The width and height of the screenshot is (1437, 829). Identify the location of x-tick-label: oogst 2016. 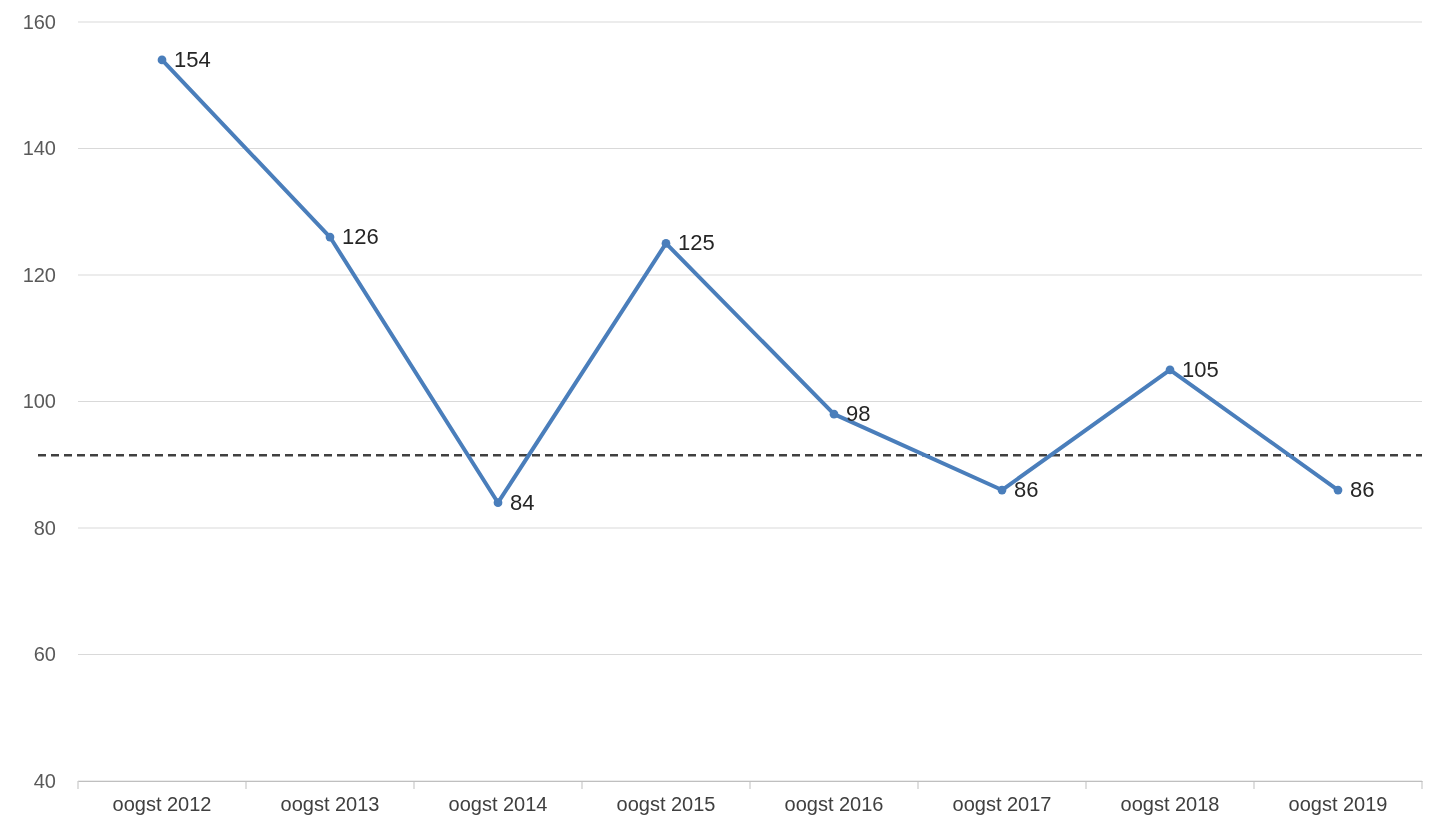
(834, 804).